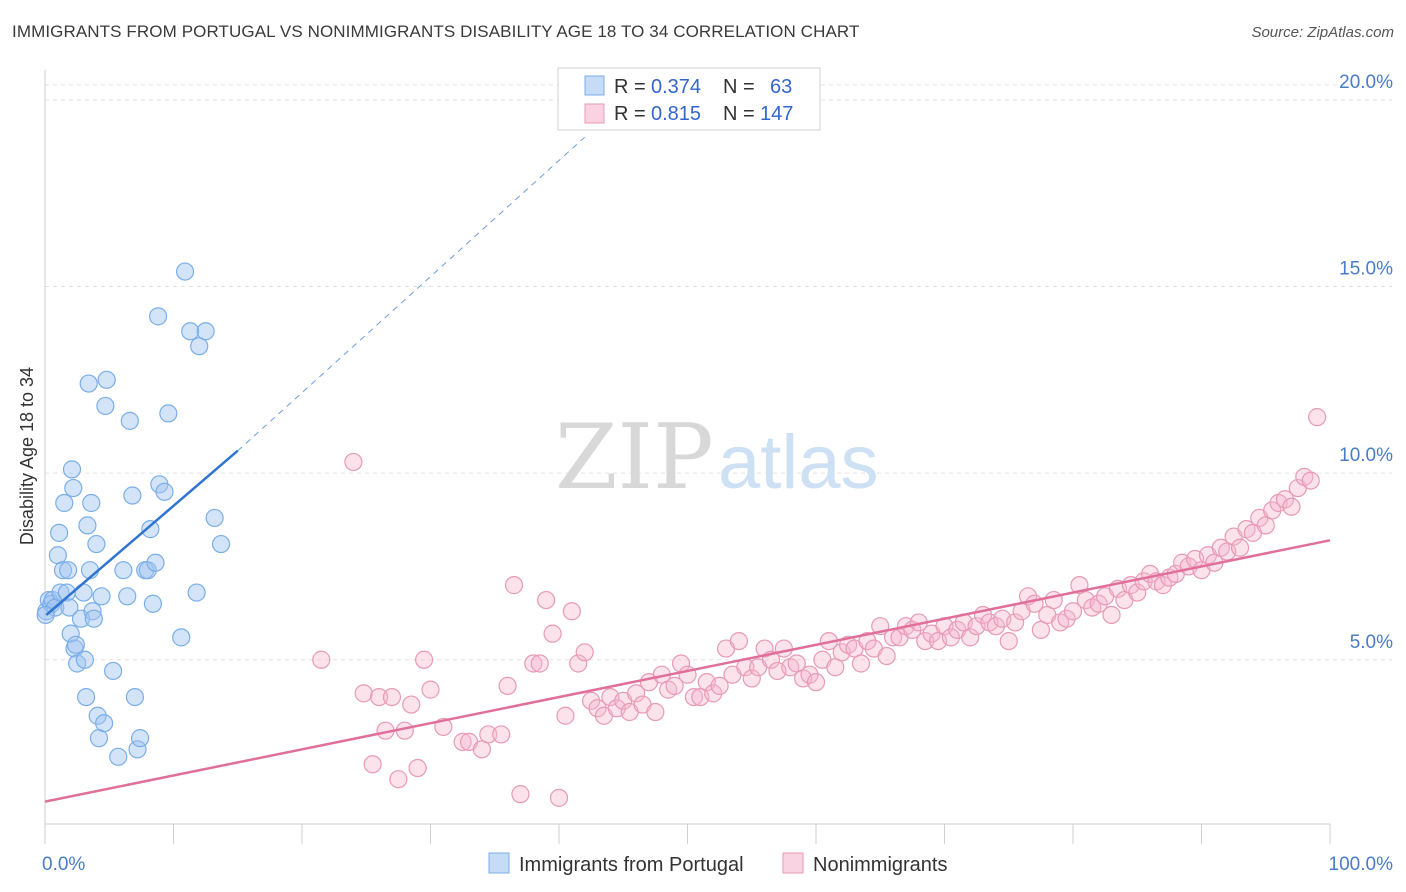 This screenshot has width=1406, height=892. I want to click on series-immigrants-points, so click(133, 514).